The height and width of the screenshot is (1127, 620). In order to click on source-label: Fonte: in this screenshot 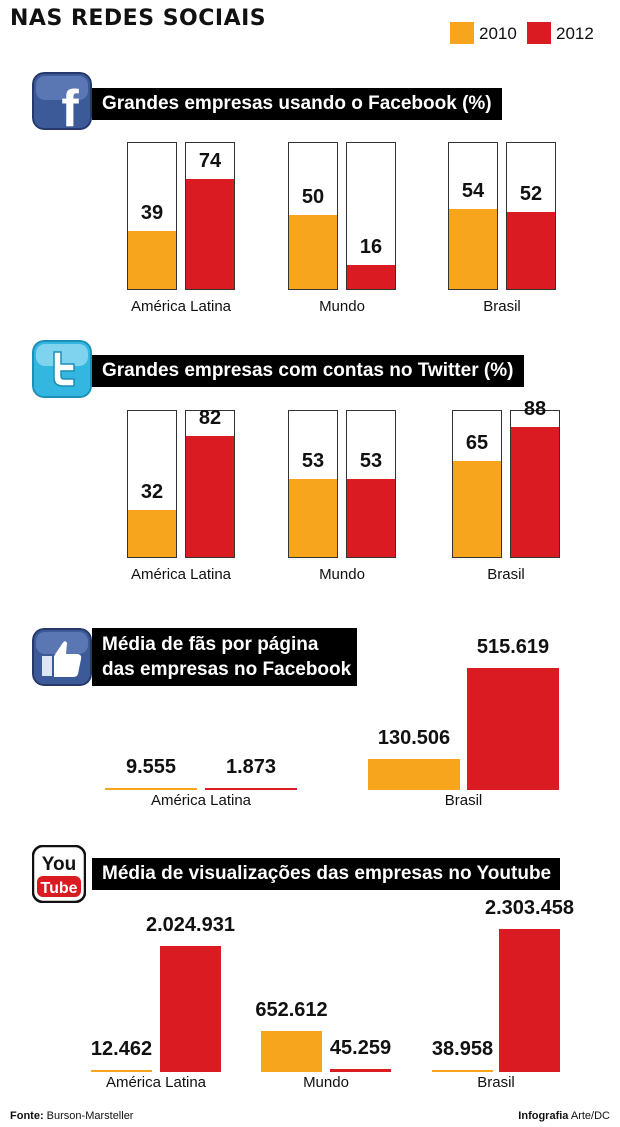, I will do `click(27, 1116)`.